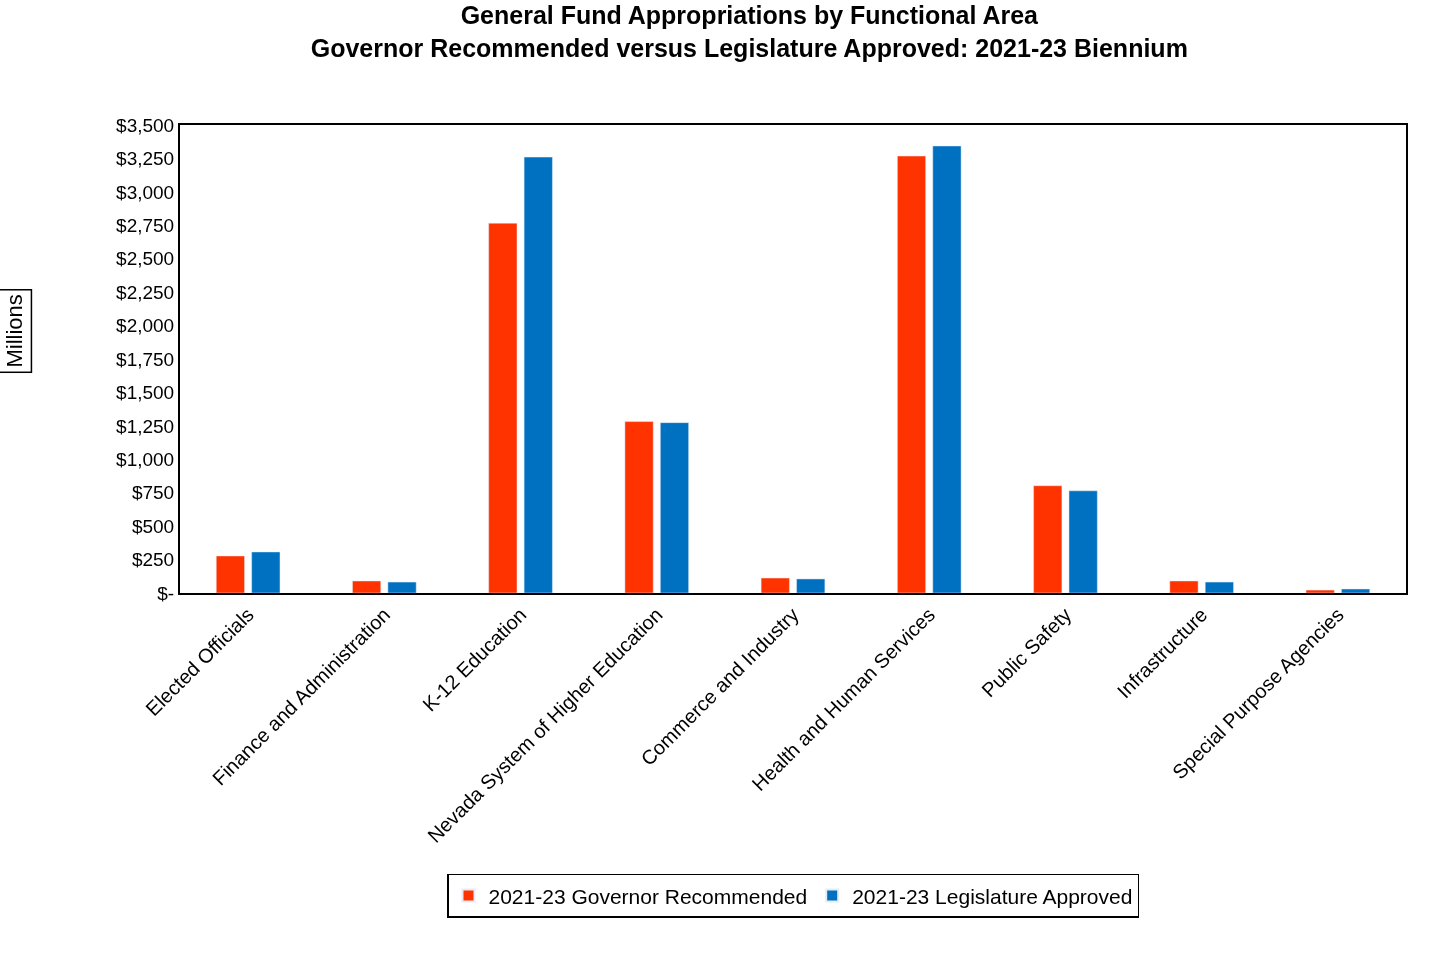 The image size is (1441, 973). Describe the element at coordinates (145, 225) in the screenshot. I see `y-tick-label: $2,750` at that location.